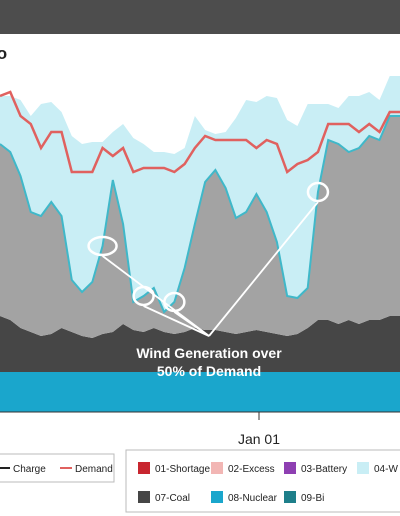 The width and height of the screenshot is (400, 516). Describe the element at coordinates (200, 344) in the screenshot. I see `area-07-coal` at that location.